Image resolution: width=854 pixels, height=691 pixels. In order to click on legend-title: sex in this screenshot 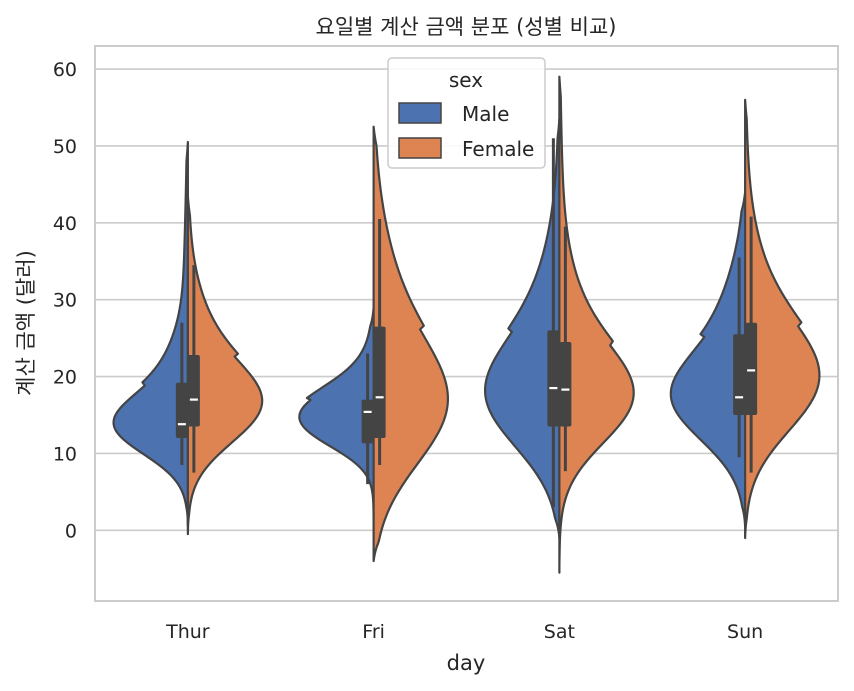, I will do `click(466, 80)`.